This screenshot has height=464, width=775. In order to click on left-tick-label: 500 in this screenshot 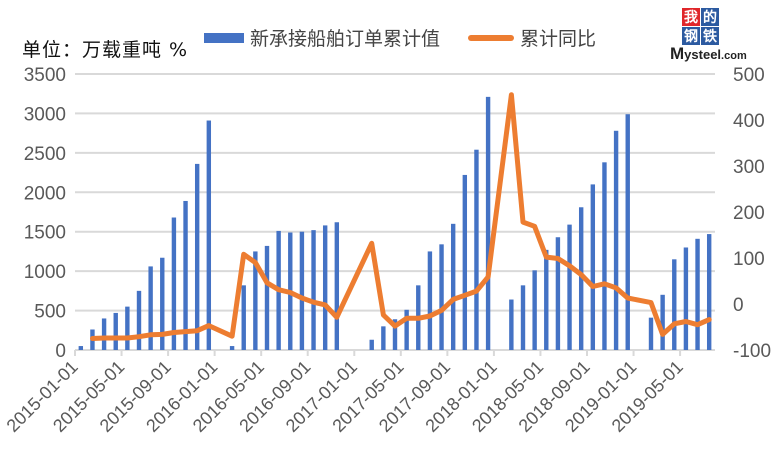, I will do `click(50, 312)`.